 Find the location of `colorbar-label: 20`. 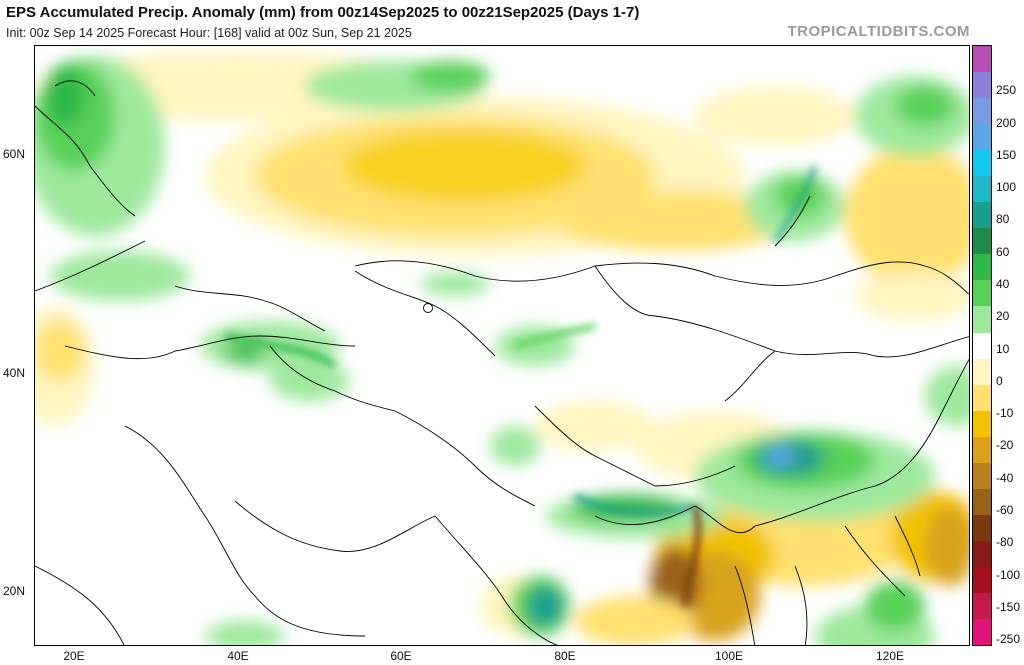

colorbar-label: 20 is located at coordinates (1003, 316).